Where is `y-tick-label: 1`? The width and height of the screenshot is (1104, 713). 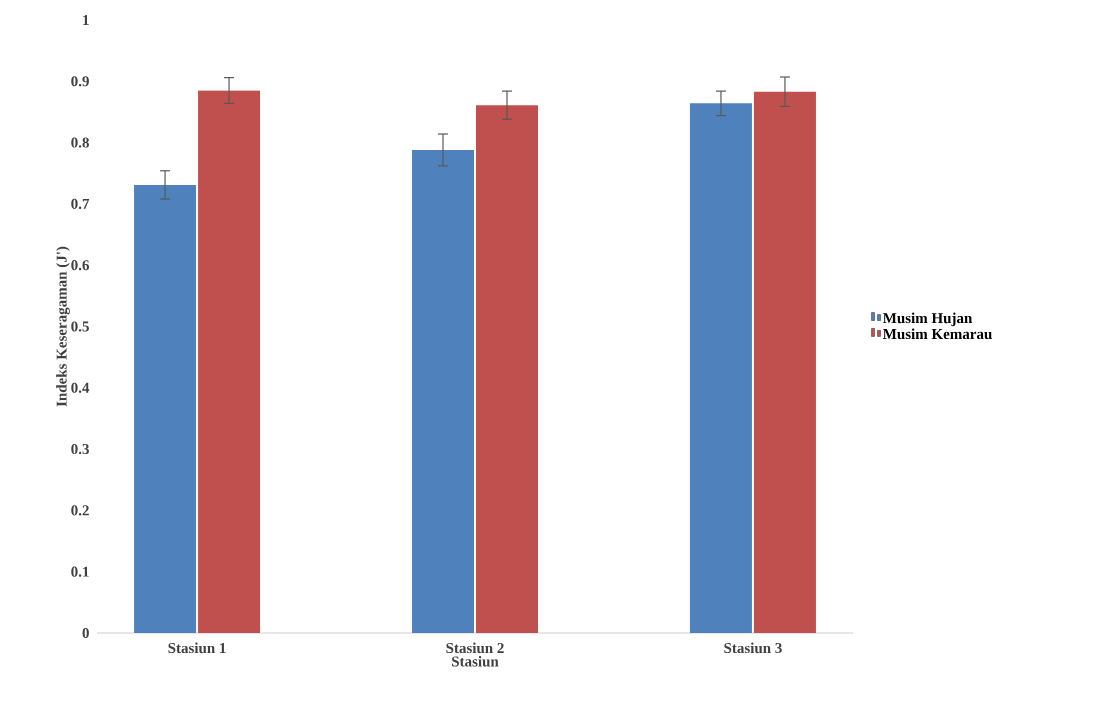 y-tick-label: 1 is located at coordinates (86, 20).